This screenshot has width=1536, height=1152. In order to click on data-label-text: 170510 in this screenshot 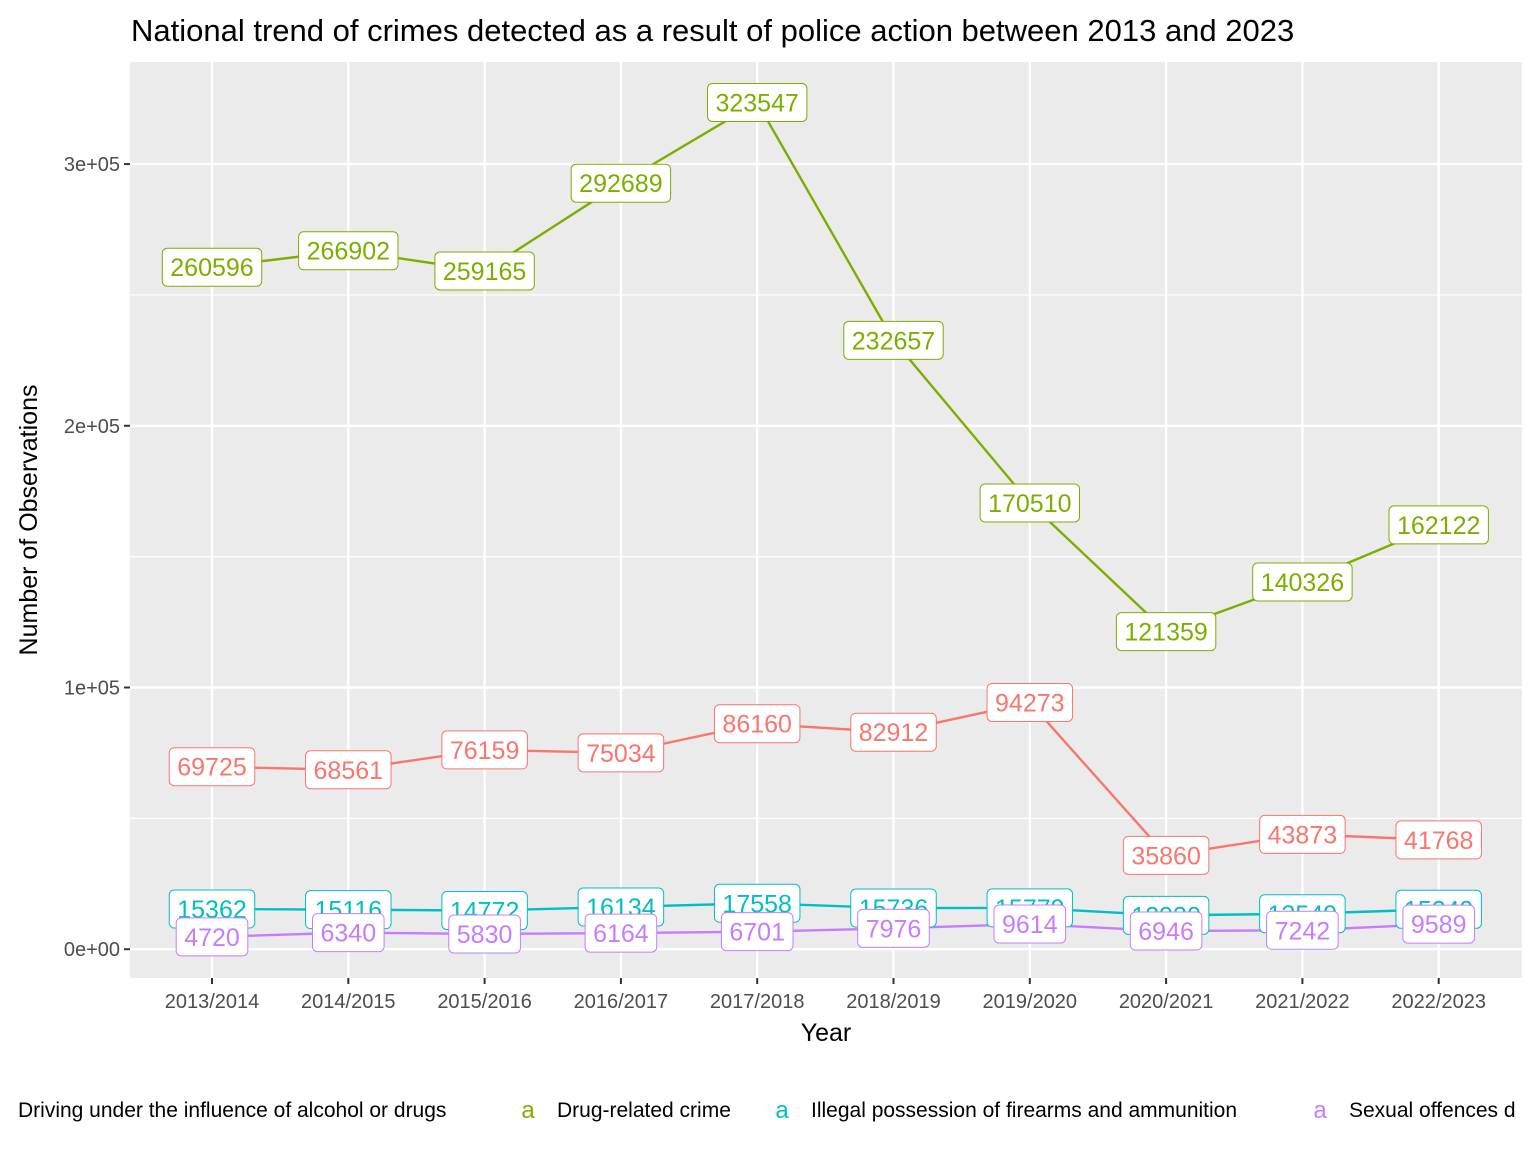, I will do `click(1029, 504)`.